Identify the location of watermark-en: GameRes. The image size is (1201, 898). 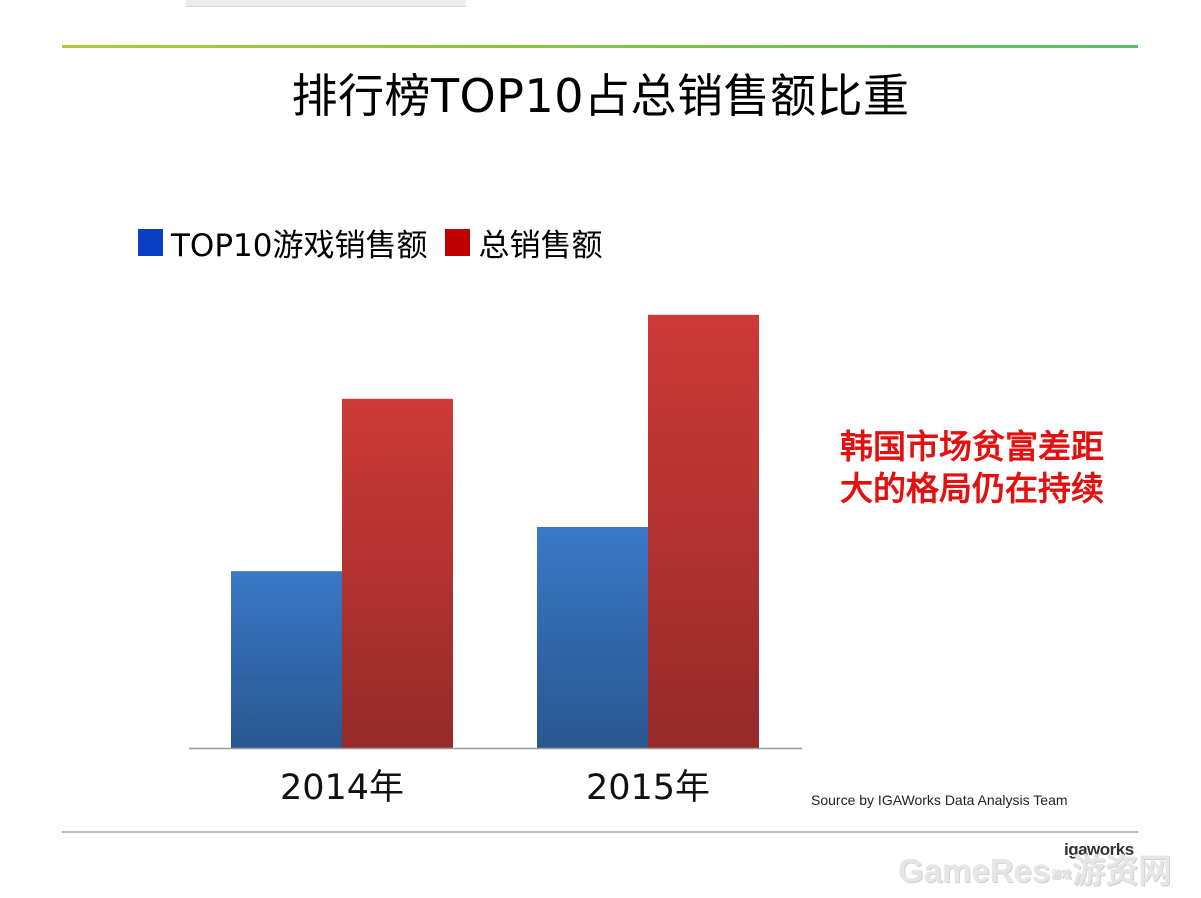
(974, 870).